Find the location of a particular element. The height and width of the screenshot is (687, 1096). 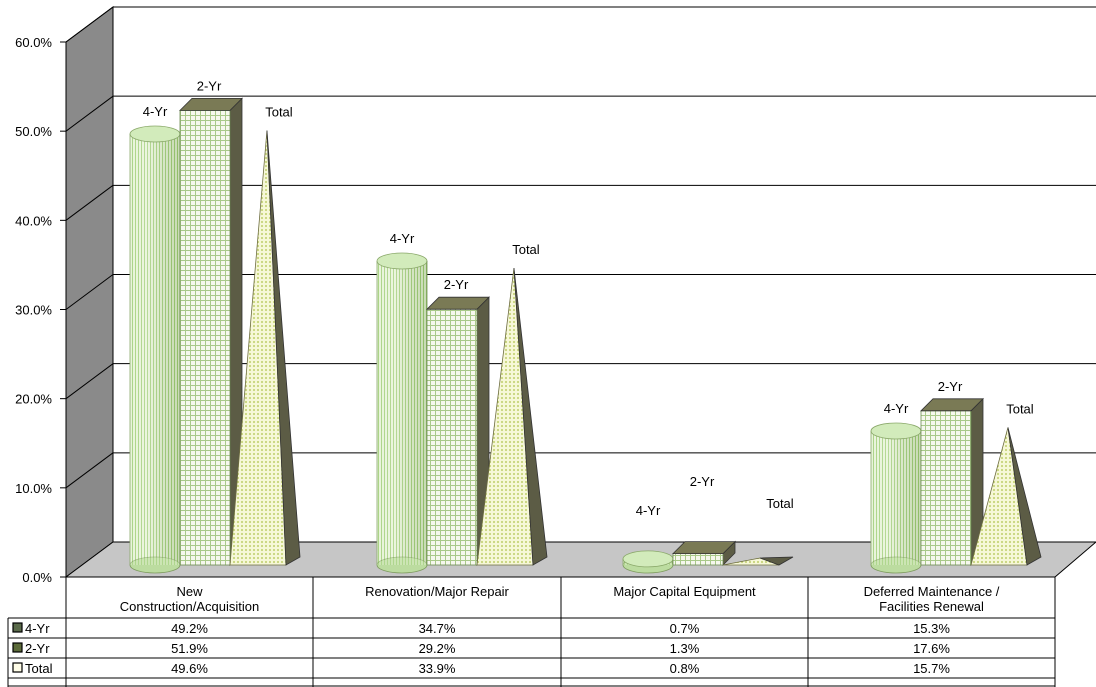

table-cell: 29.2% is located at coordinates (437, 648).